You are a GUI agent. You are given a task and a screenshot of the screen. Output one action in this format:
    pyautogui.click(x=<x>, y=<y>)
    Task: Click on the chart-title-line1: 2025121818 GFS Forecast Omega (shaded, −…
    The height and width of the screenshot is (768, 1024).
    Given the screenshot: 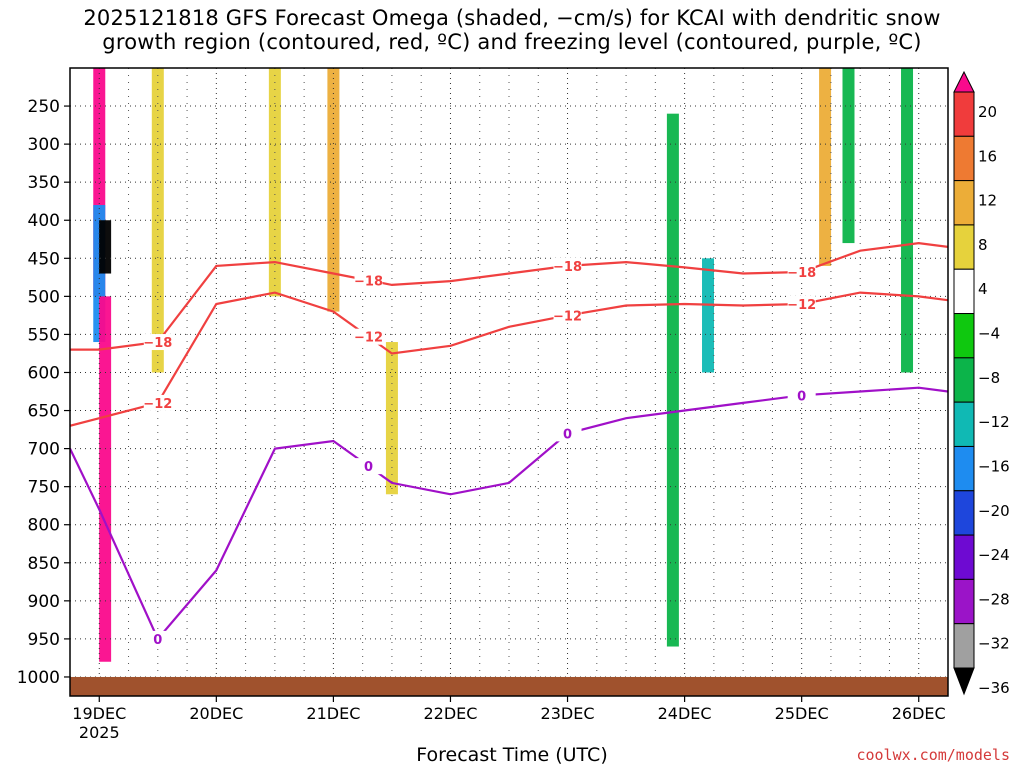 What is the action you would take?
    pyautogui.click(x=512, y=18)
    